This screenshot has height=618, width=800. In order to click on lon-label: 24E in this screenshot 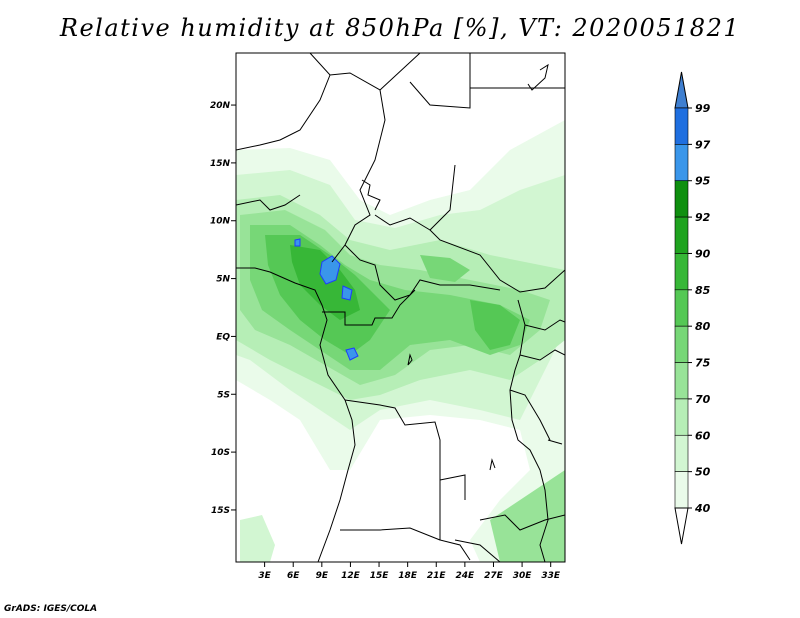, I will do `click(466, 576)`.